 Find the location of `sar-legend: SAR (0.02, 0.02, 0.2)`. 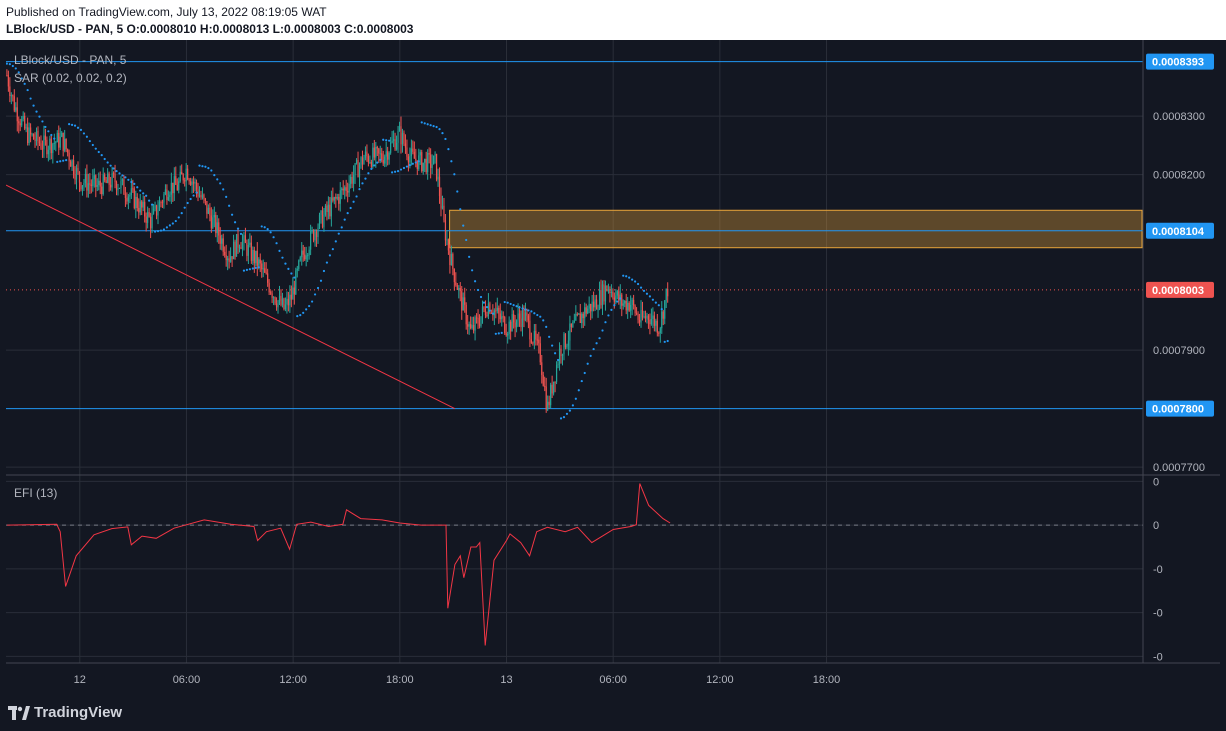

sar-legend: SAR (0.02, 0.02, 0.2) is located at coordinates (70, 78).